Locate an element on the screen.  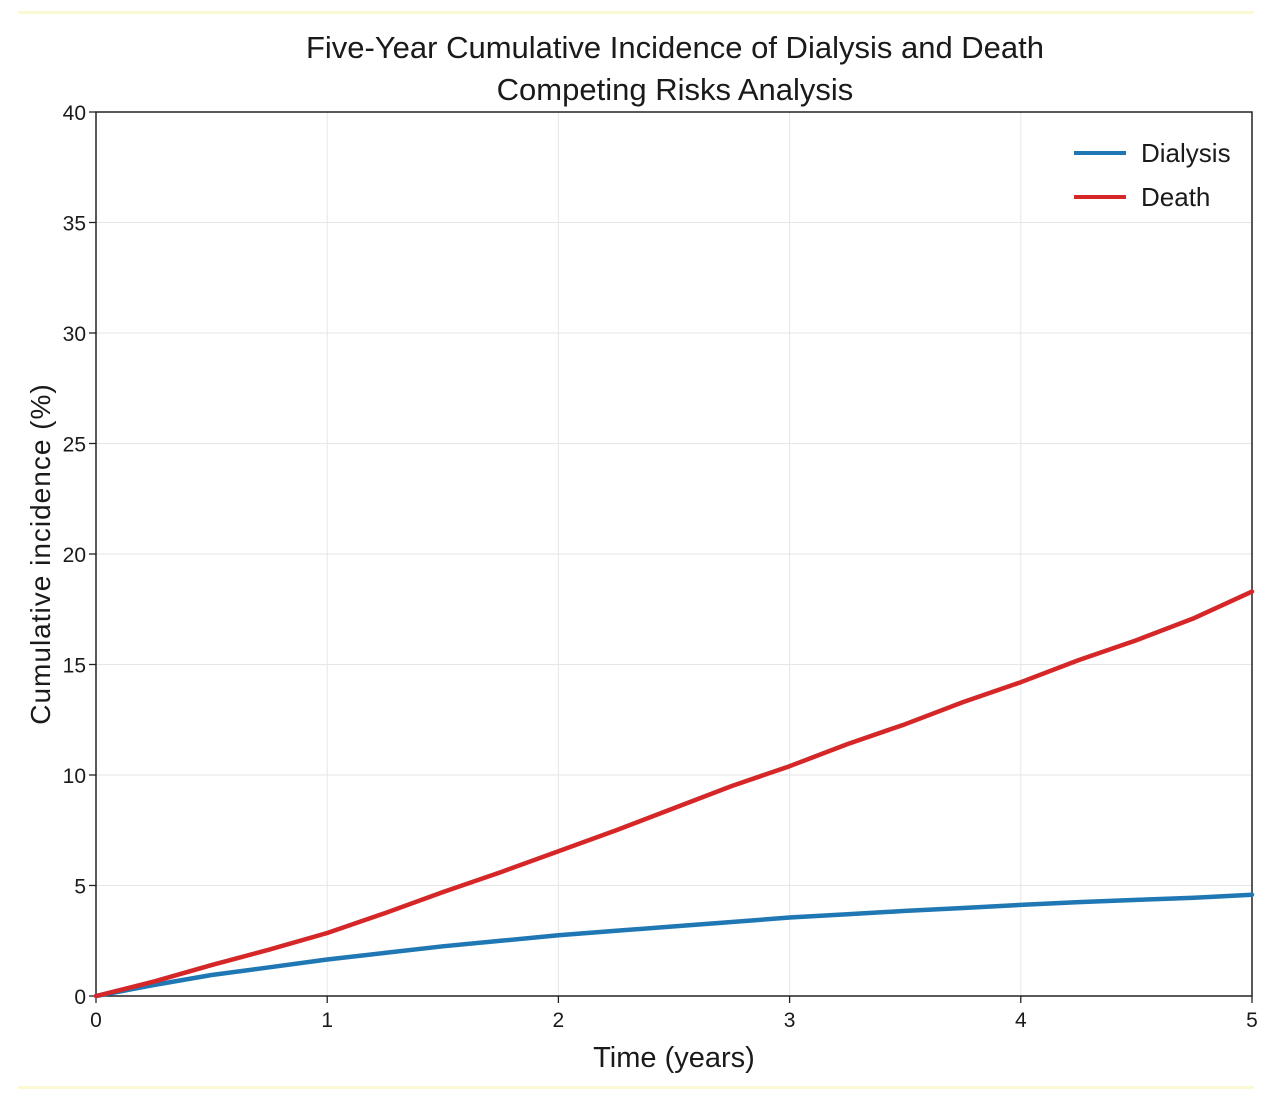
series-line-dialysis is located at coordinates (674, 945).